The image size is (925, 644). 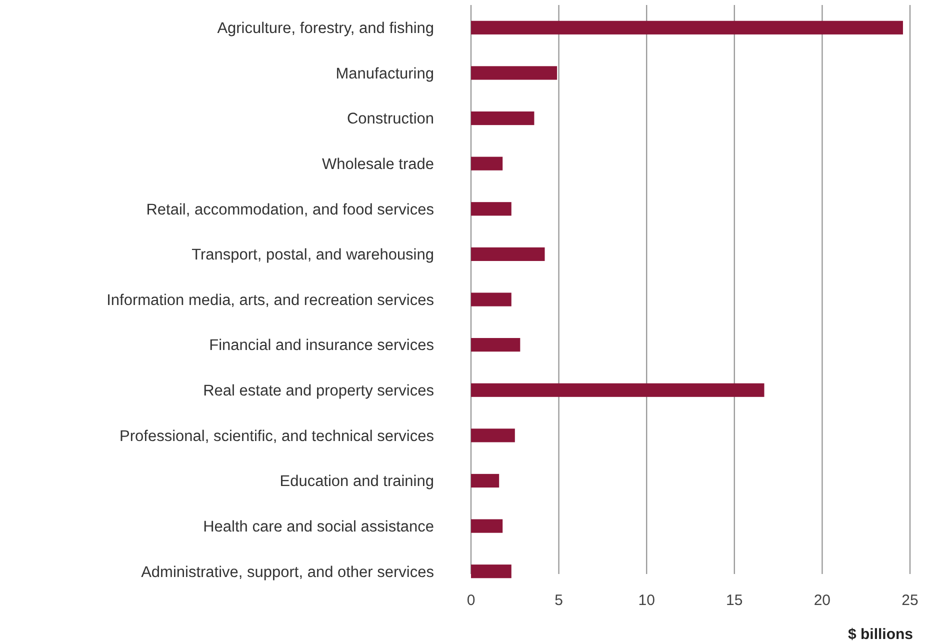 I want to click on y-tick-label: Manufacturing, so click(x=385, y=73).